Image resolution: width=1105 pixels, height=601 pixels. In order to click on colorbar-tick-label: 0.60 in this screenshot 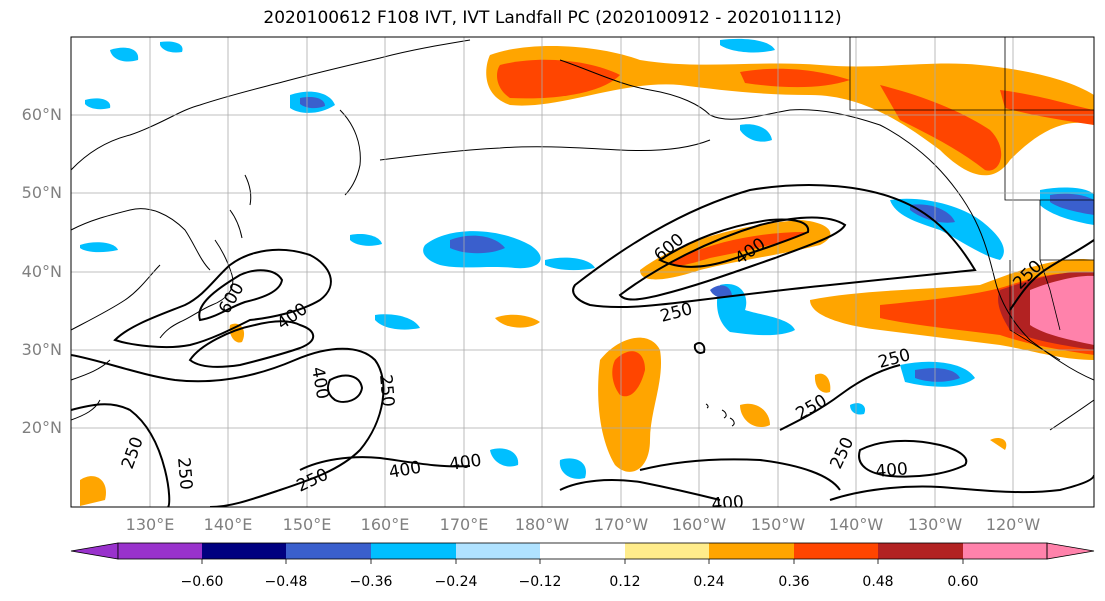, I will do `click(963, 582)`.